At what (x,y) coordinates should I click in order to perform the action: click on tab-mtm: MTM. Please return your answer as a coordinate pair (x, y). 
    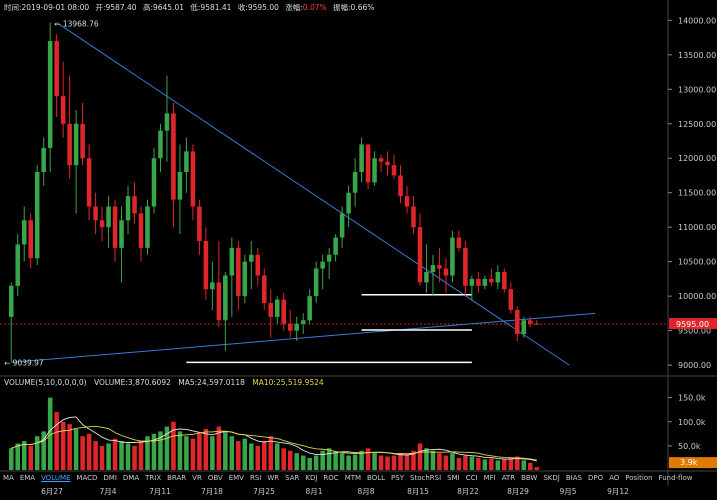
    Looking at the image, I should click on (353, 478).